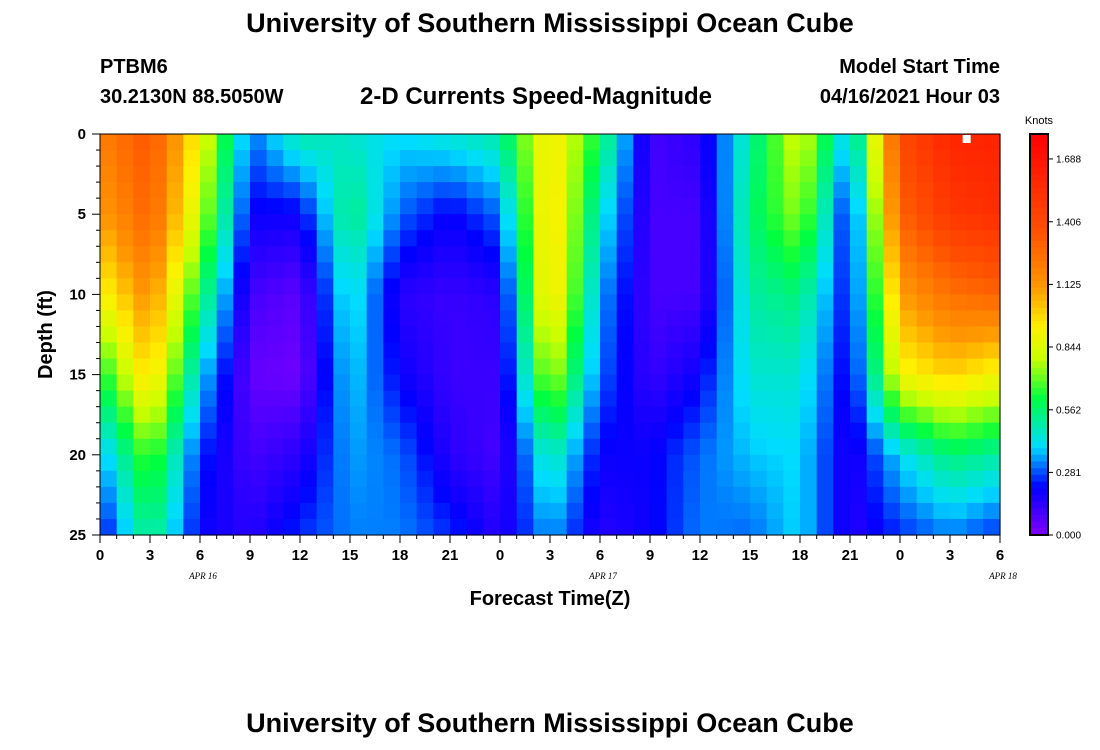  What do you see at coordinates (750, 555) in the screenshot?
I see `x-tick-label: 15` at bounding box center [750, 555].